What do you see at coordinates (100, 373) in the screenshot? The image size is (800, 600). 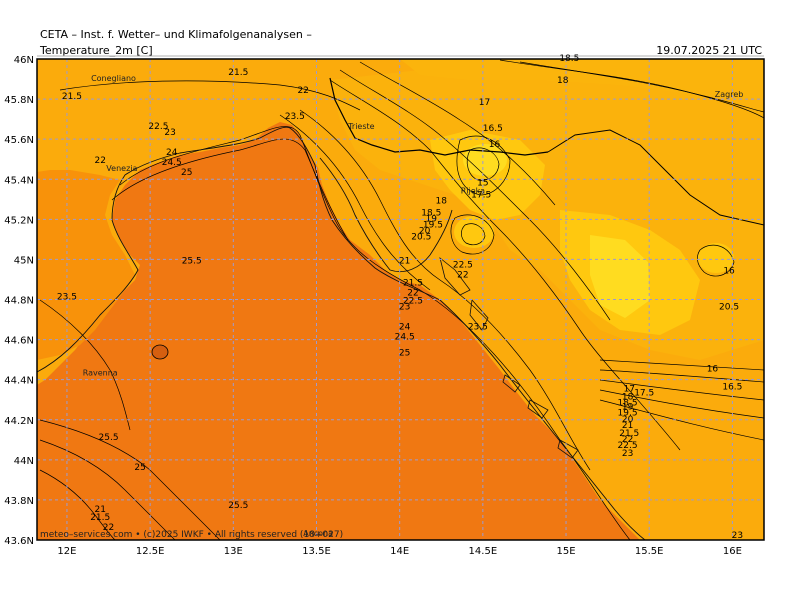 I see `city-label: Ravenna` at bounding box center [100, 373].